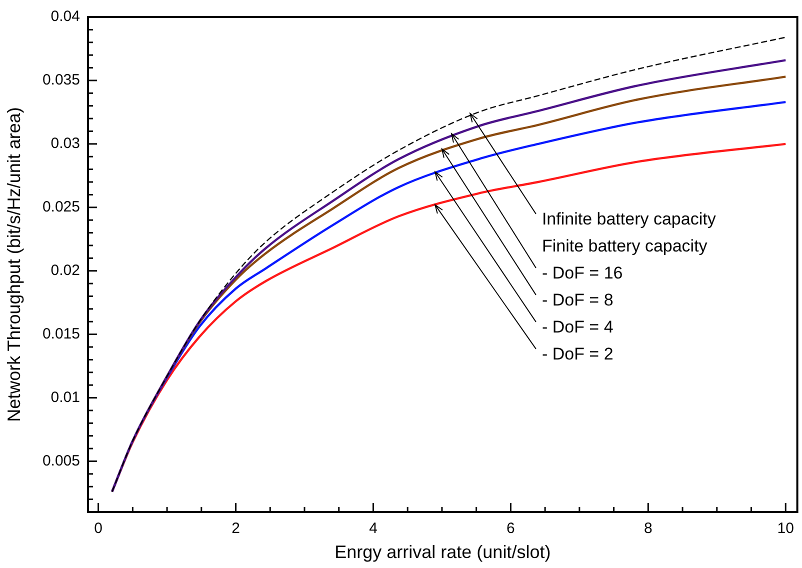  What do you see at coordinates (61, 80) in the screenshot?
I see `y-tick-label: 0.035` at bounding box center [61, 80].